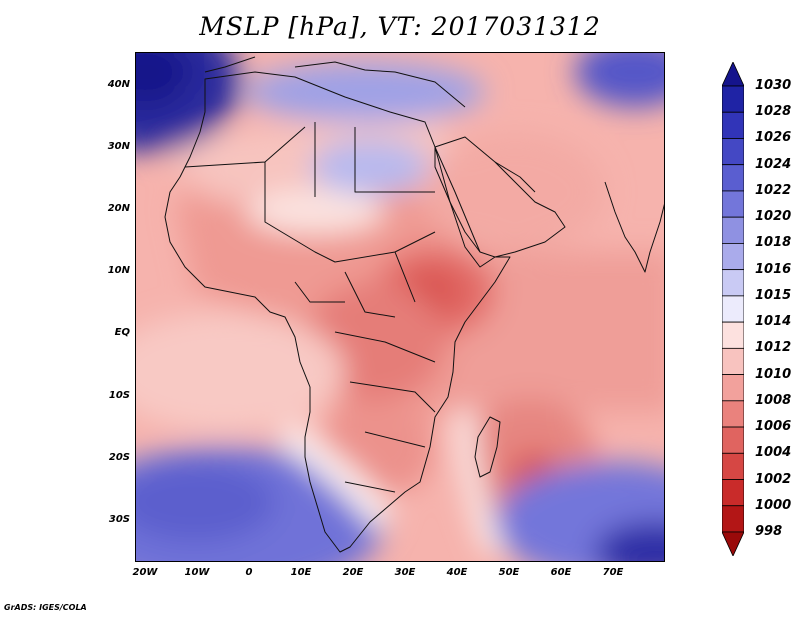 The image size is (800, 618). I want to click on colorbar-level-label: 1002, so click(773, 479).